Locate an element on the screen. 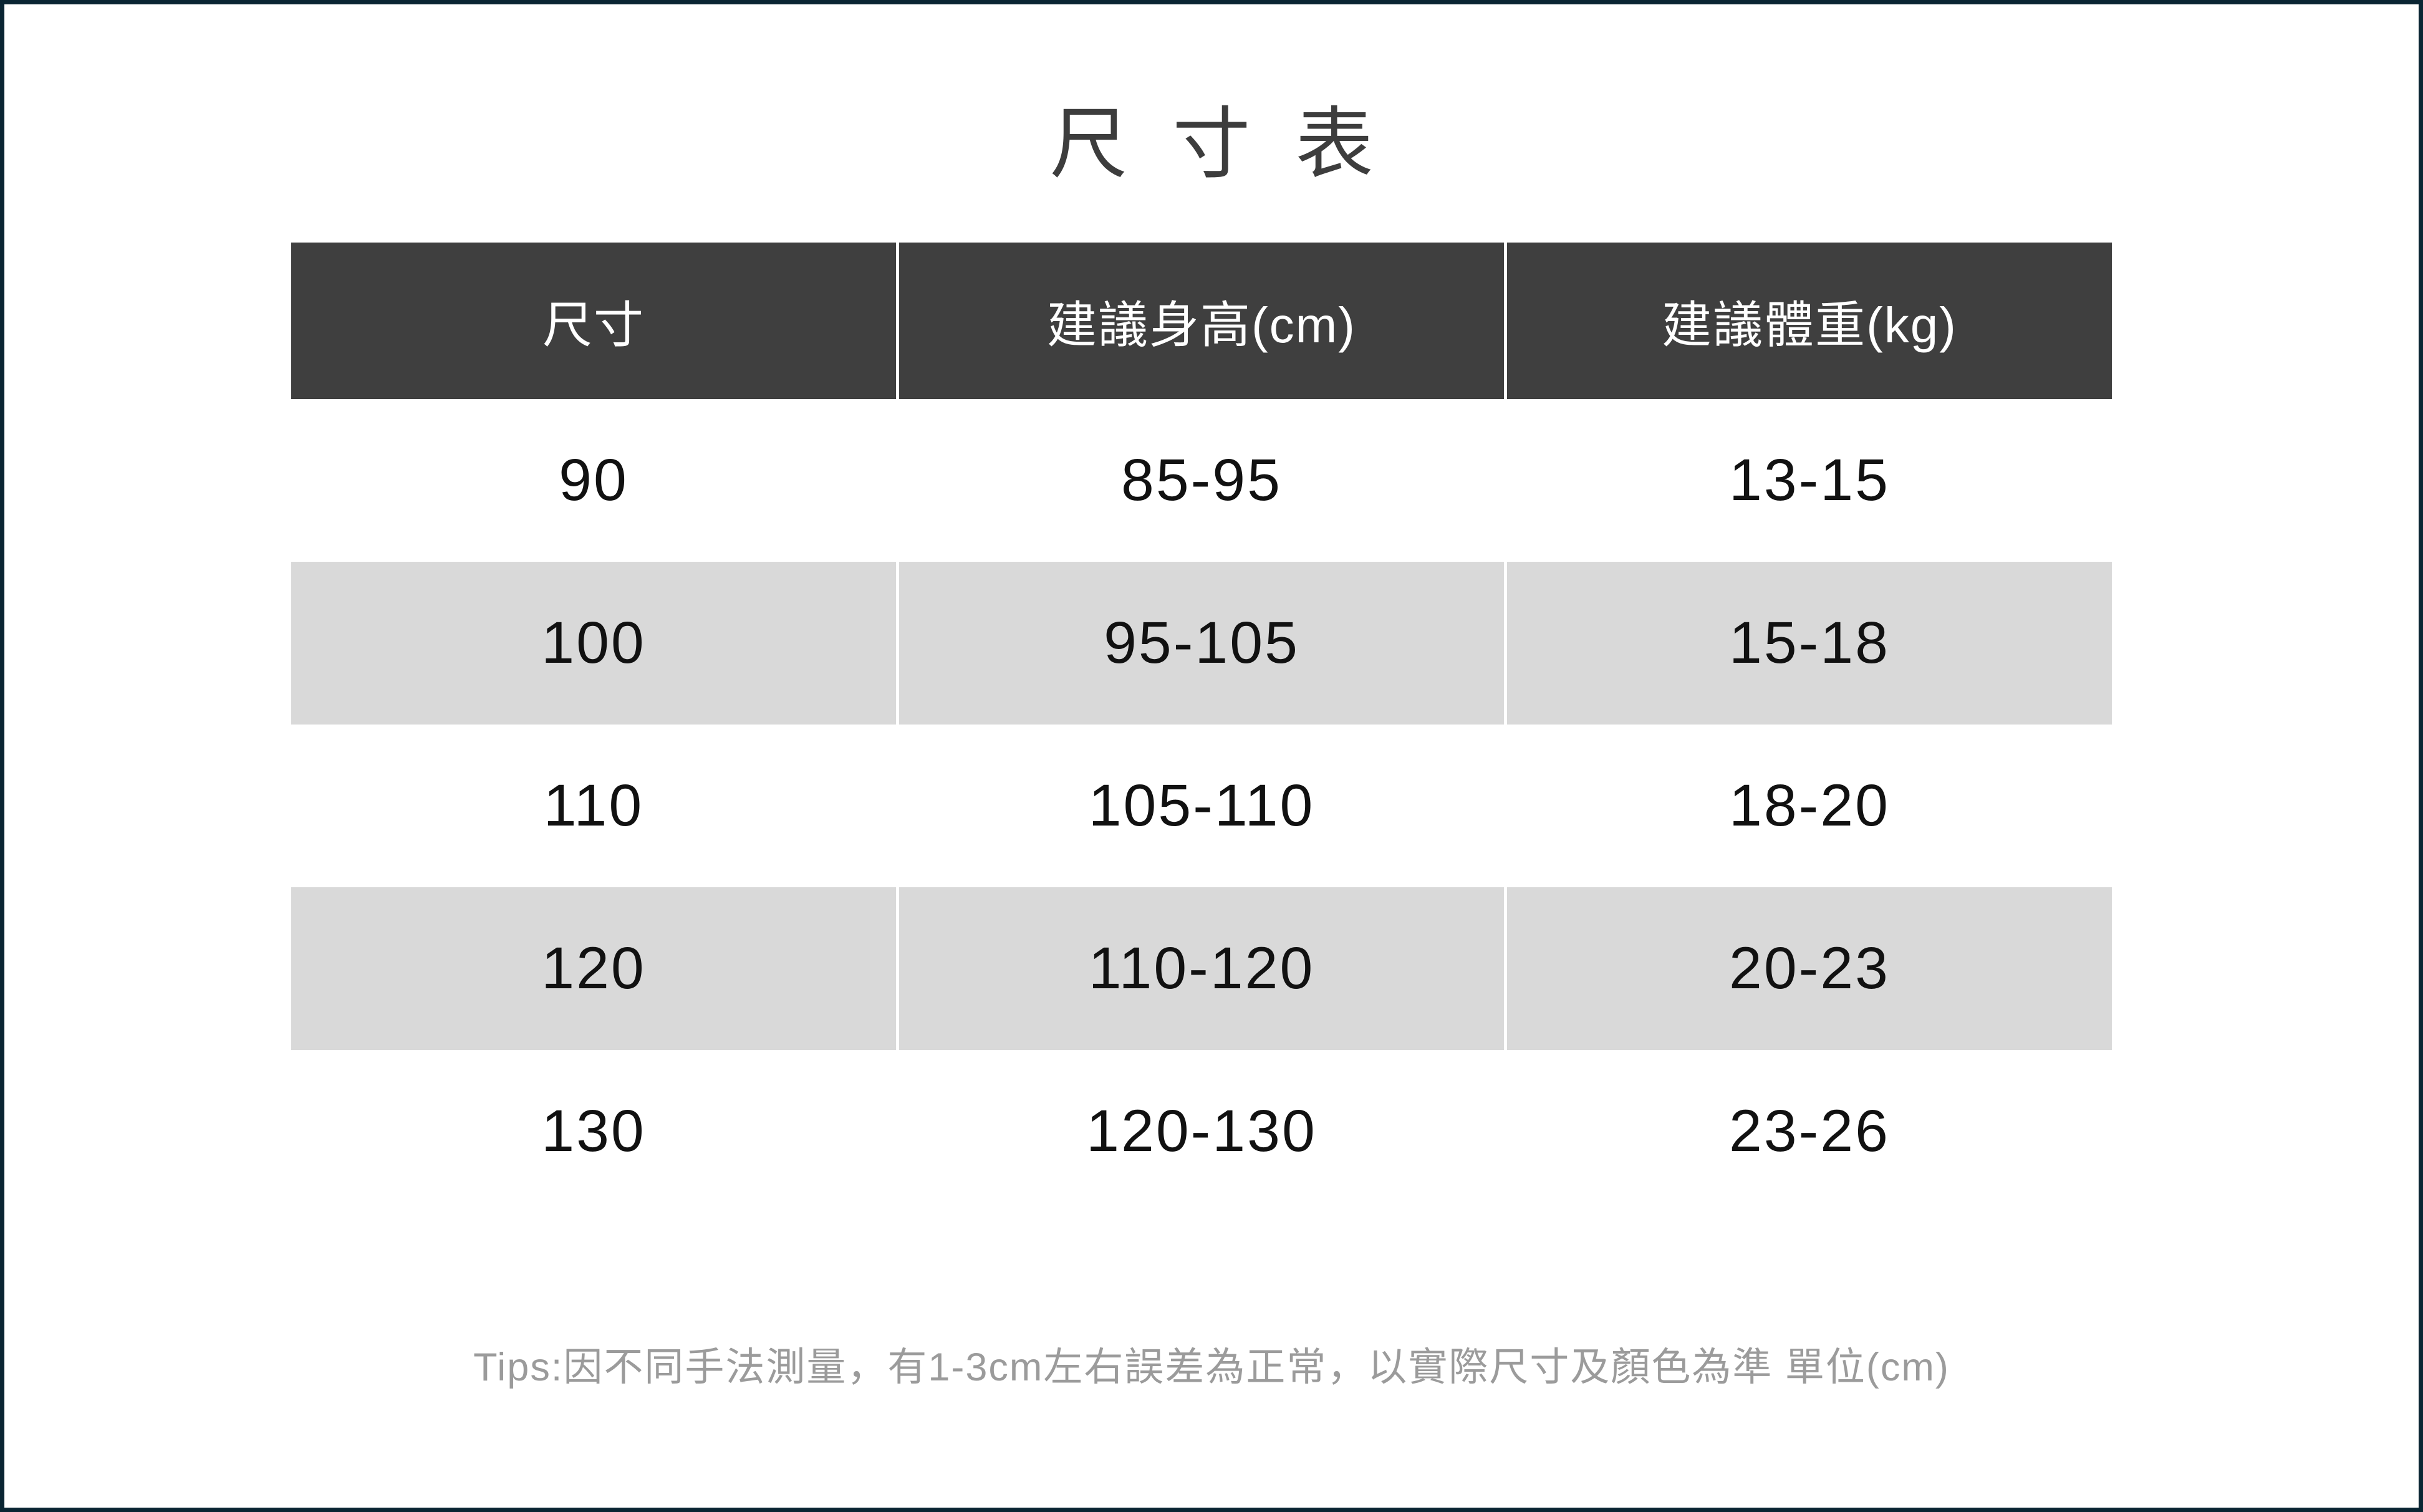  cell-weight: 13-15 is located at coordinates (1809, 480).